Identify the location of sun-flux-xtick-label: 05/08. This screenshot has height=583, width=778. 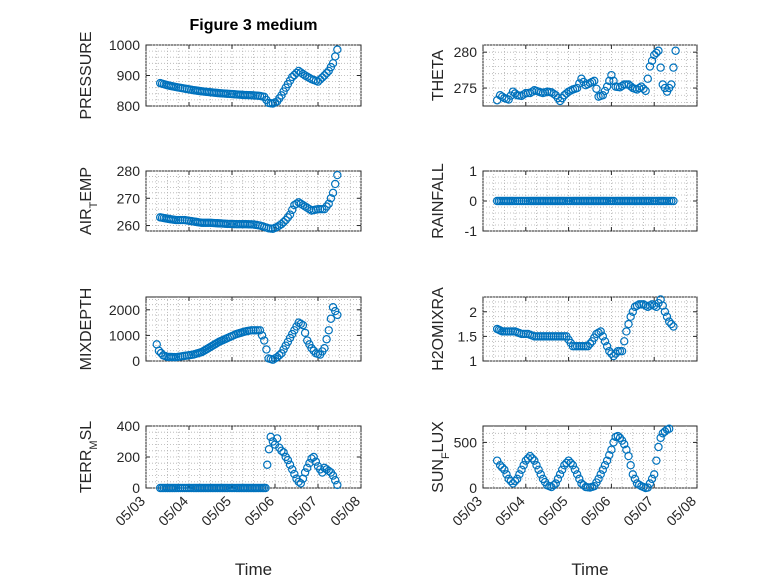
(681, 511).